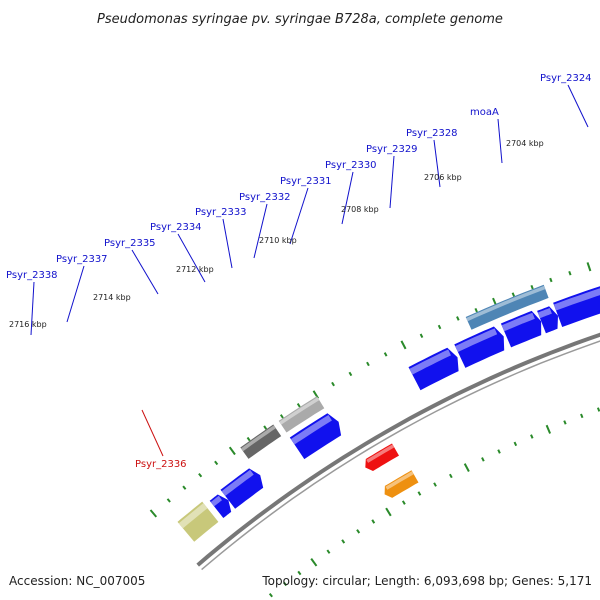  Describe the element at coordinates (484, 112) in the screenshot. I see `gene-label-moaa: moaA` at that location.